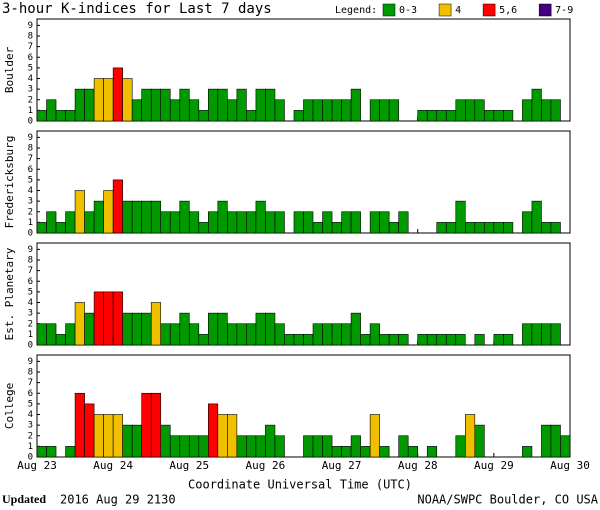 Image resolution: width=600 pixels, height=510 pixels. What do you see at coordinates (189, 465) in the screenshot?
I see `x-tick-label: Aug 25` at bounding box center [189, 465].